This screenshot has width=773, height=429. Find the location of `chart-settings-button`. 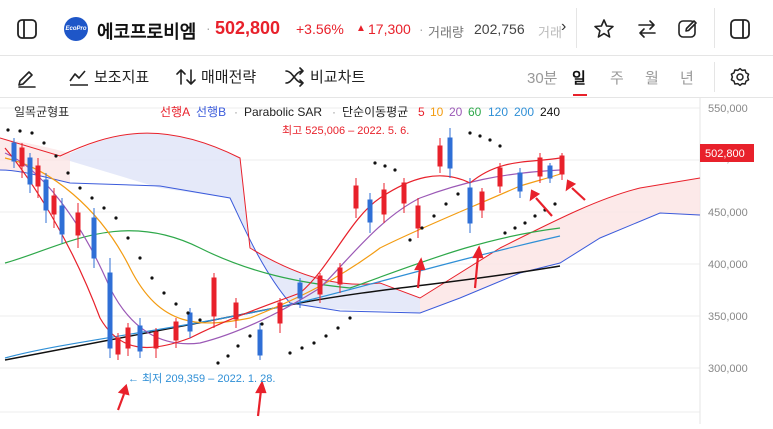

chart-settings-button is located at coordinates (740, 77).